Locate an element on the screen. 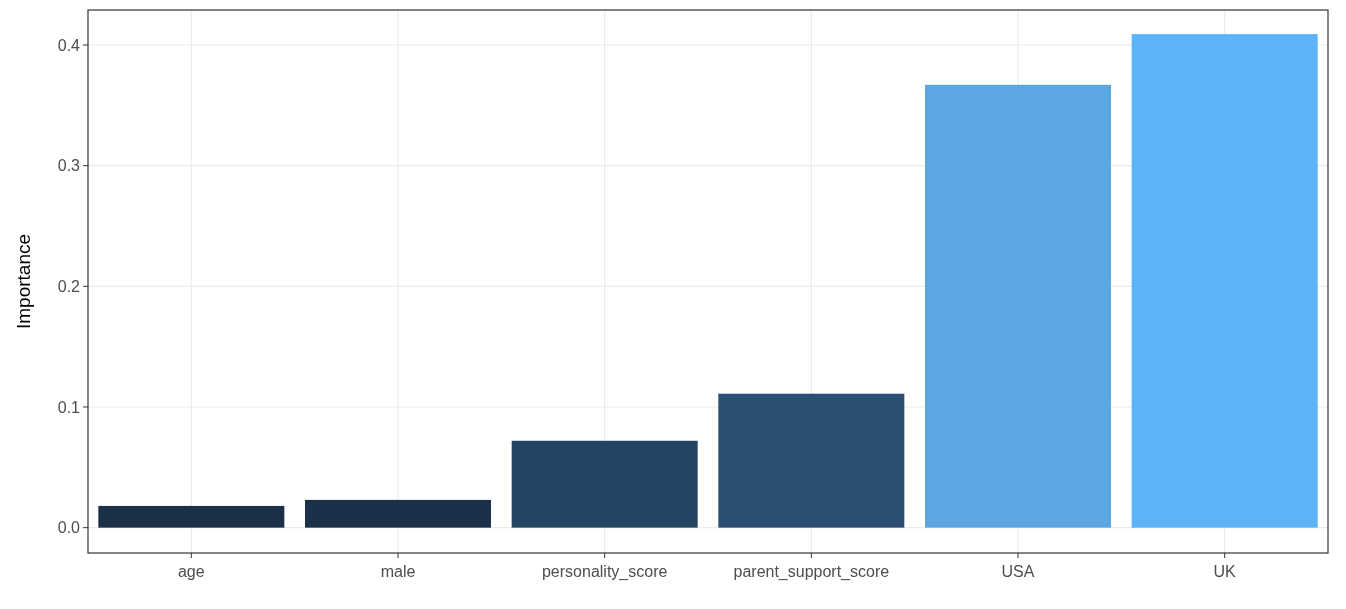  y-tick-label: 0.3 is located at coordinates (69, 166).